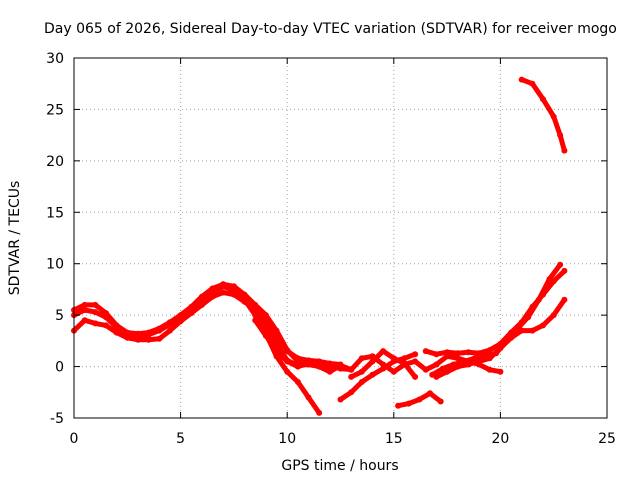 This screenshot has height=480, width=640. I want to click on series-line-trace-c, so click(207, 328).